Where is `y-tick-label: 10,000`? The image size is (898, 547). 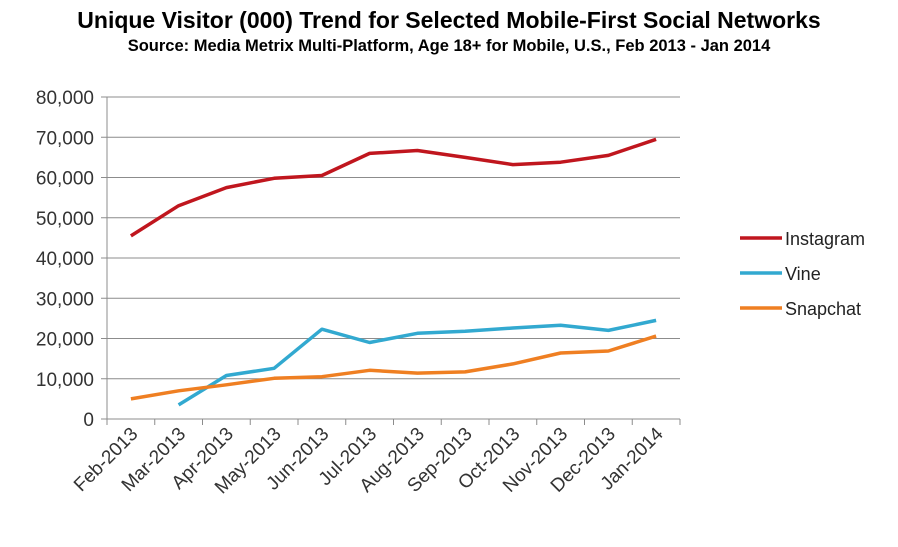 y-tick-label: 10,000 is located at coordinates (65, 380).